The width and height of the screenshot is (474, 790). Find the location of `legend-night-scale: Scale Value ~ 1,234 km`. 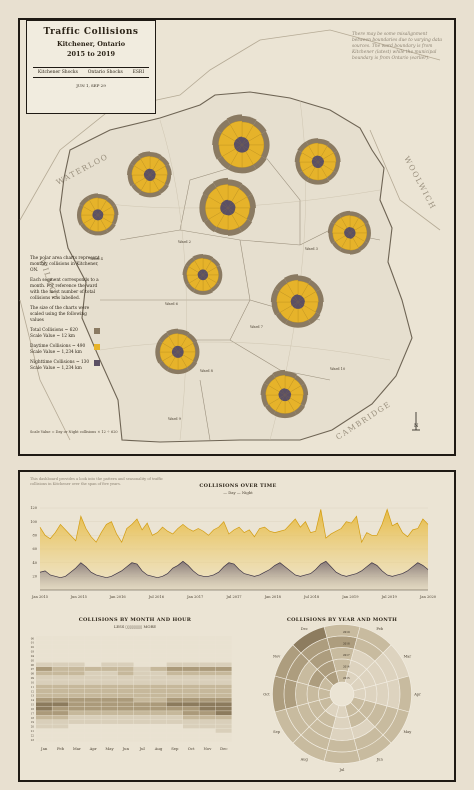

legend-night-scale: Scale Value ~ 1,234 km is located at coordinates (56, 368).